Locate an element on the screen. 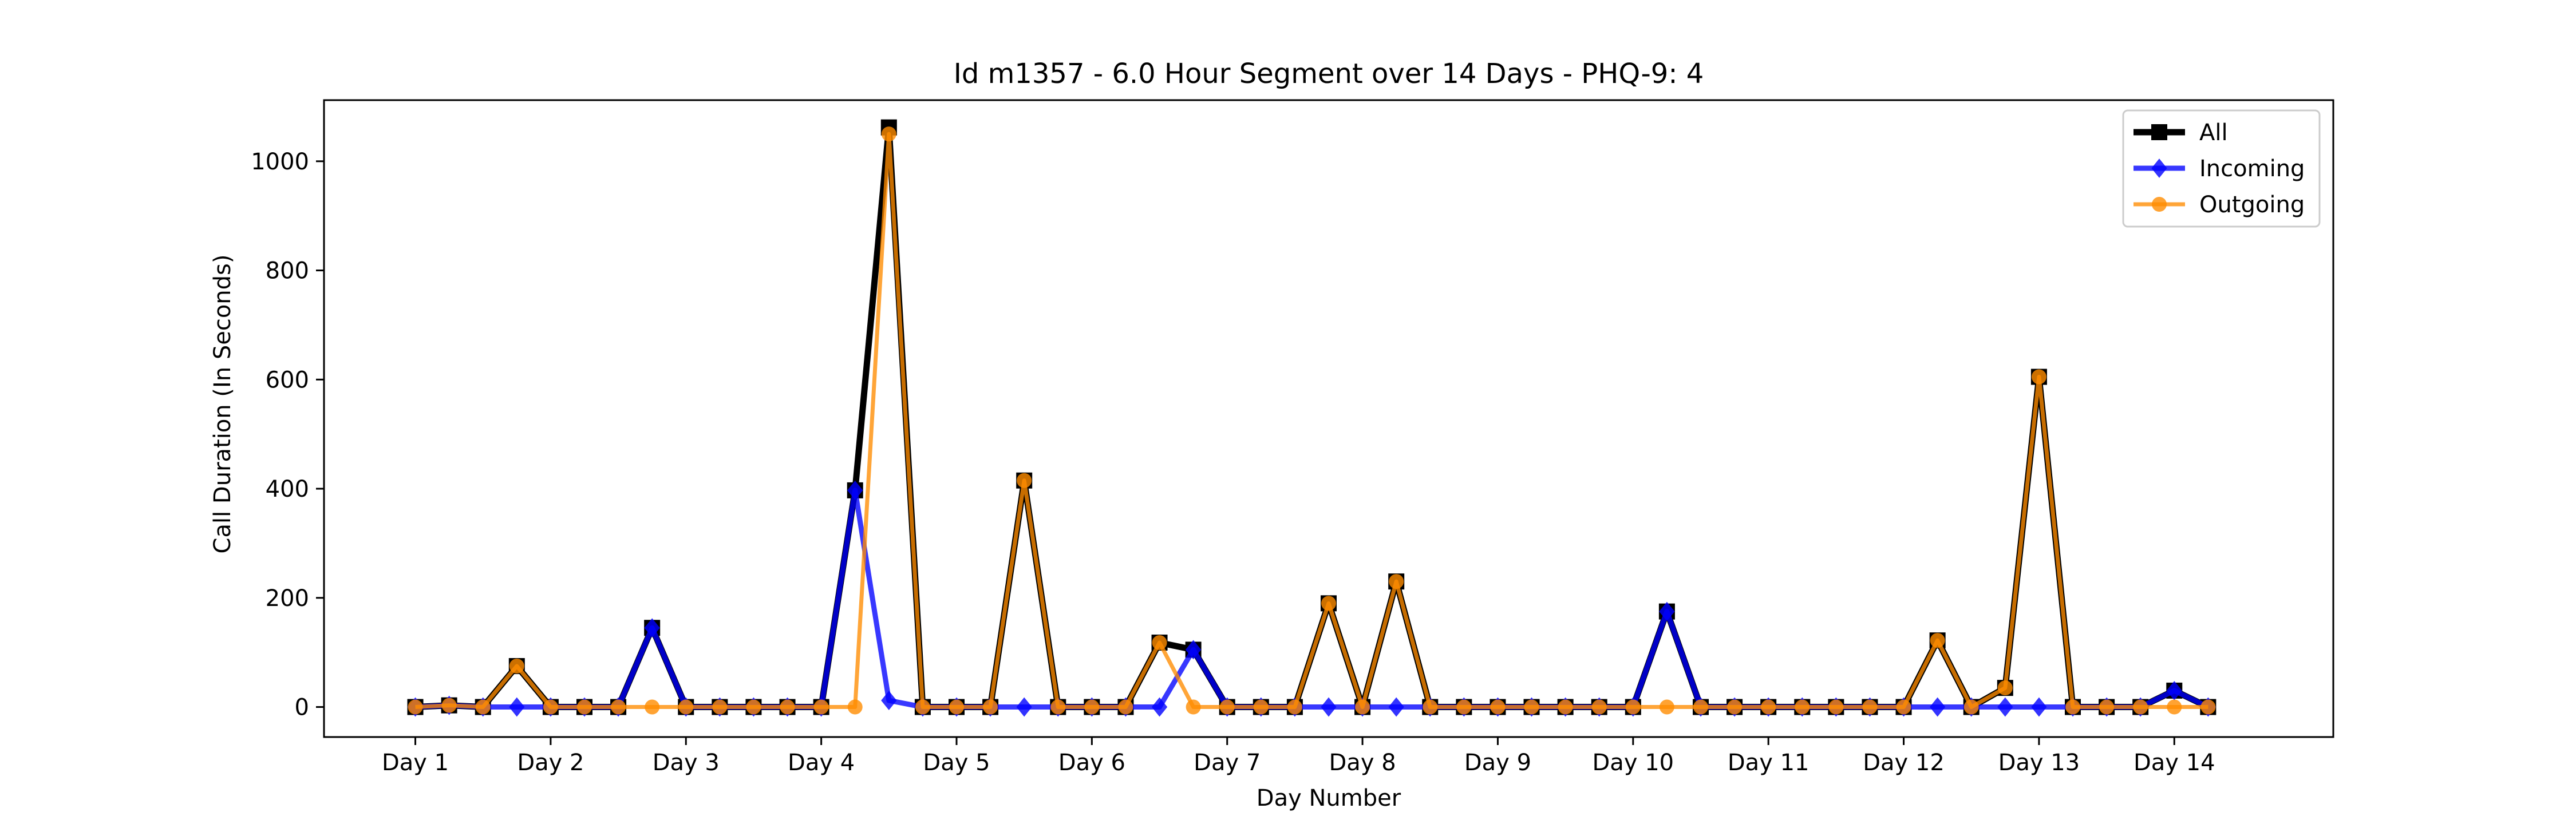  x-axis-title: Day Number is located at coordinates (1329, 798).